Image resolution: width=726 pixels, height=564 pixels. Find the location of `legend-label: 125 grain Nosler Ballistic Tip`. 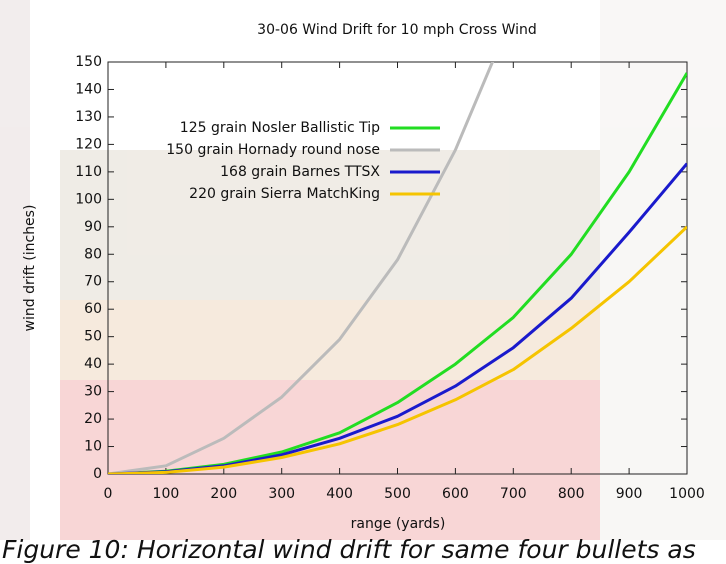

legend-label: 125 grain Nosler Ballistic Tip is located at coordinates (280, 128).